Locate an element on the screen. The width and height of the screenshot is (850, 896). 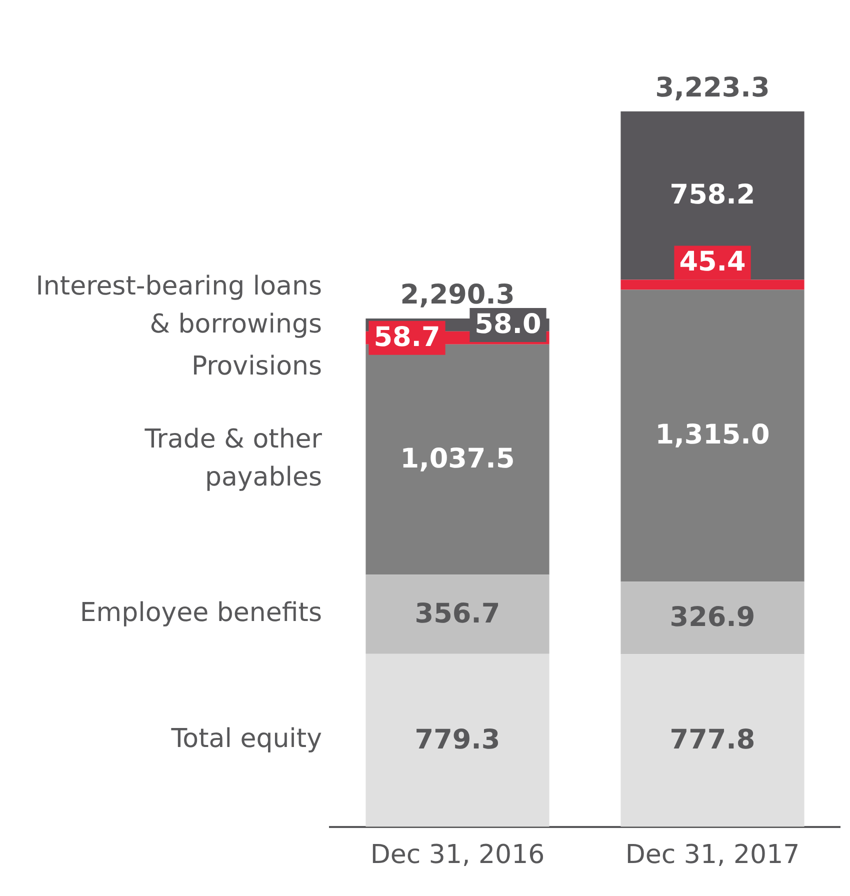
data-label: 777.8 is located at coordinates (713, 740).